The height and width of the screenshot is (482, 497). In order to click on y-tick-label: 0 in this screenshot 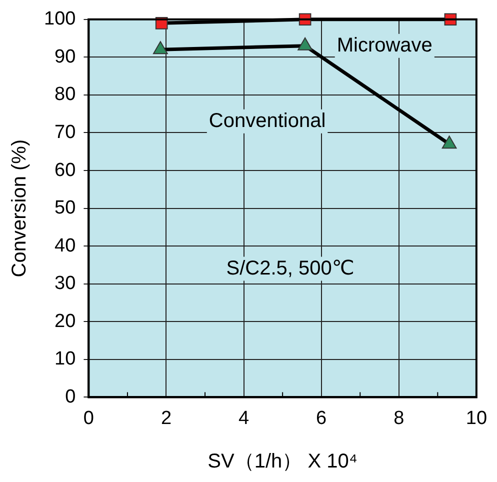, I will do `click(70, 397)`.